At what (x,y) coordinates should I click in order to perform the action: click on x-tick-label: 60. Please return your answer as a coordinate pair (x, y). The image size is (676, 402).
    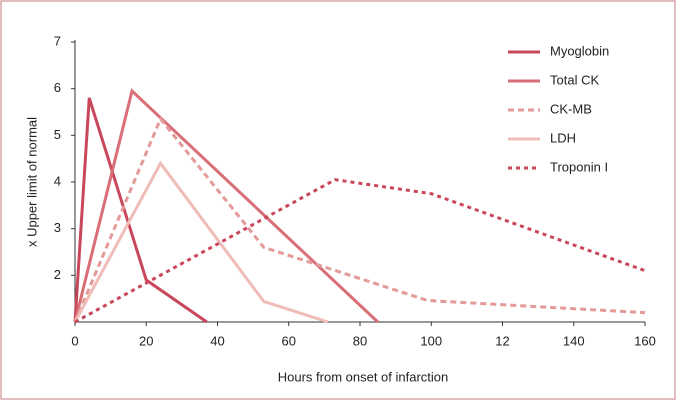
    Looking at the image, I should click on (289, 340).